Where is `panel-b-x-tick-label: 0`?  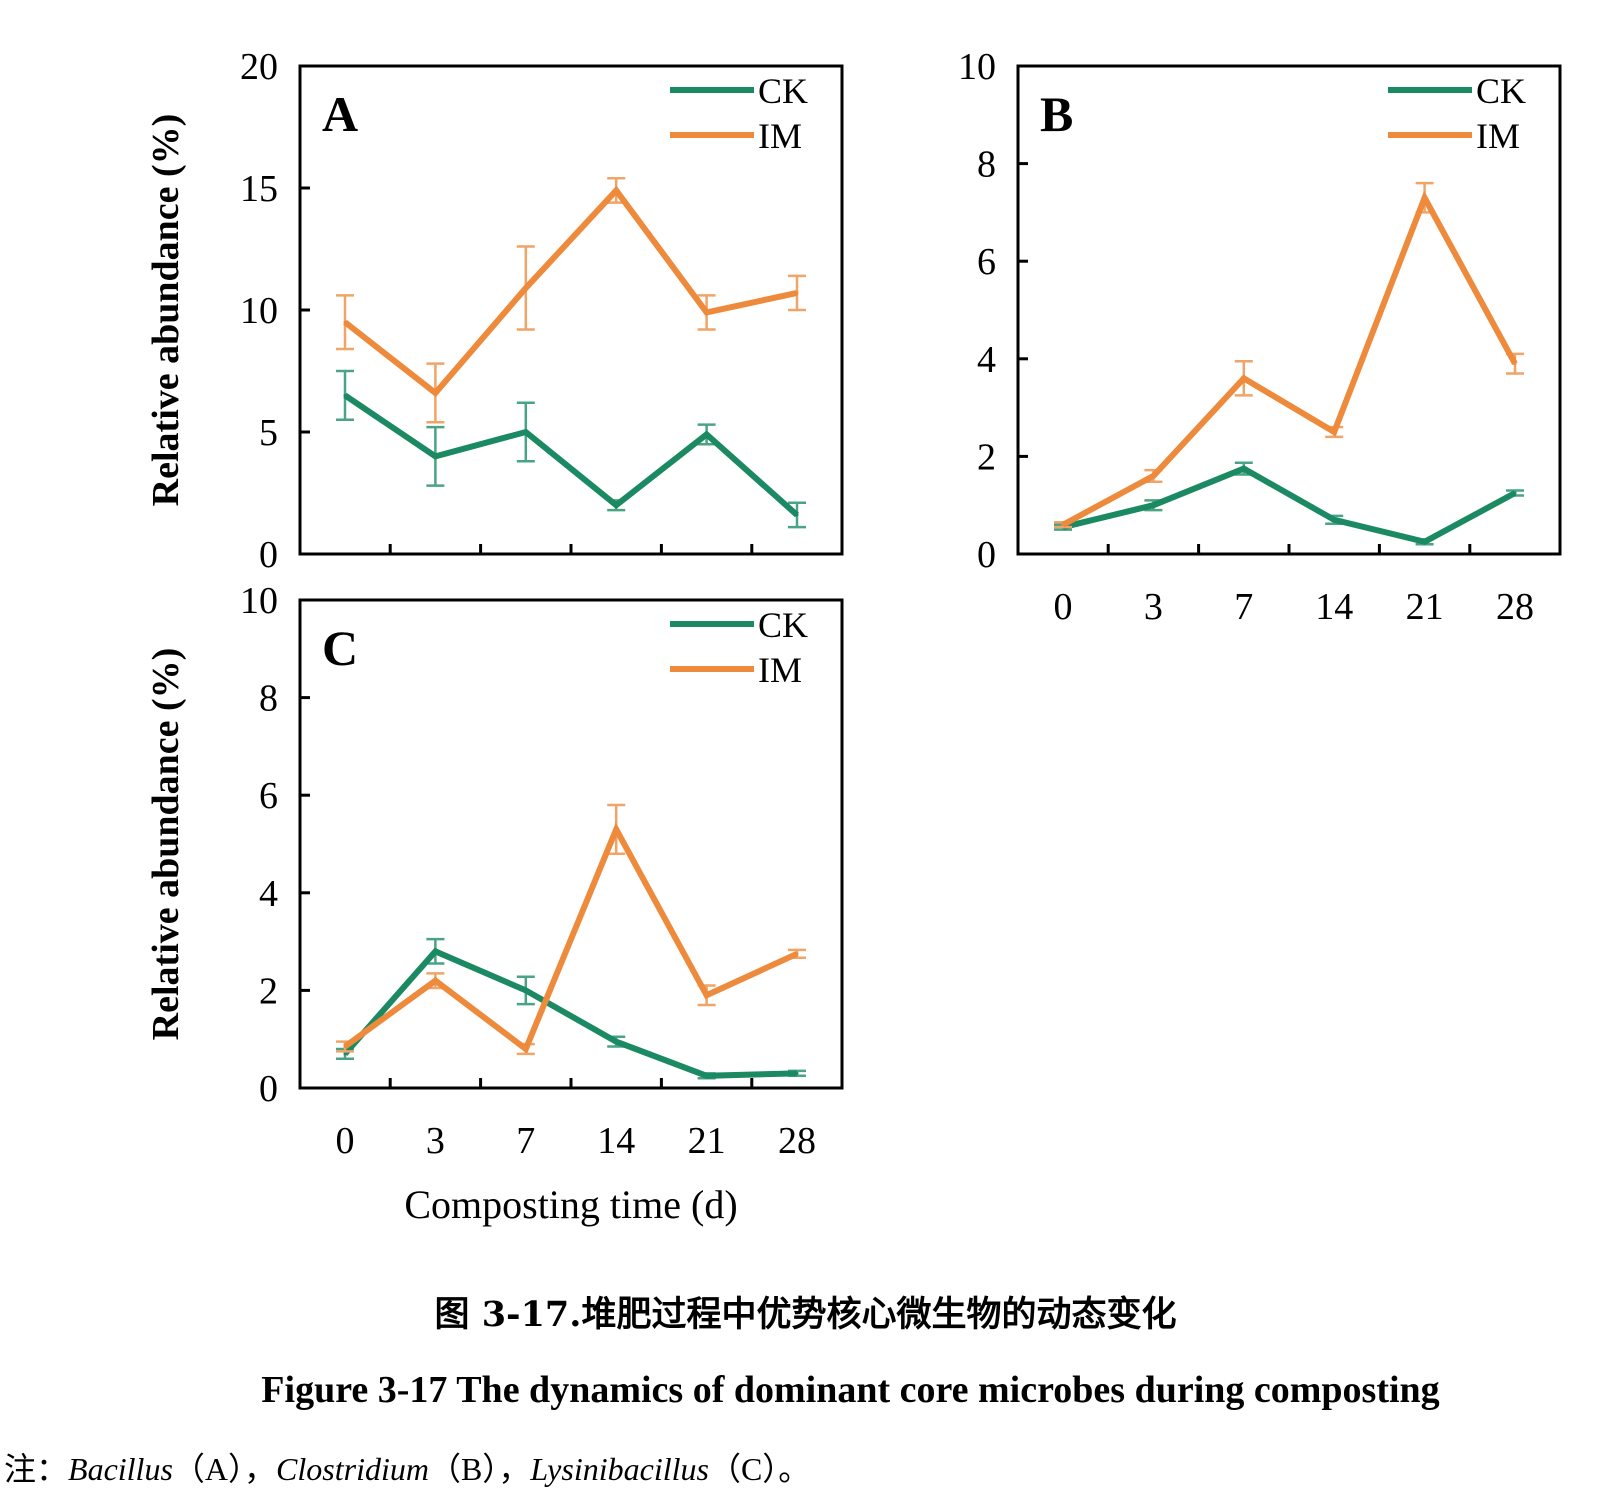
panel-b-x-tick-label: 0 is located at coordinates (1063, 607).